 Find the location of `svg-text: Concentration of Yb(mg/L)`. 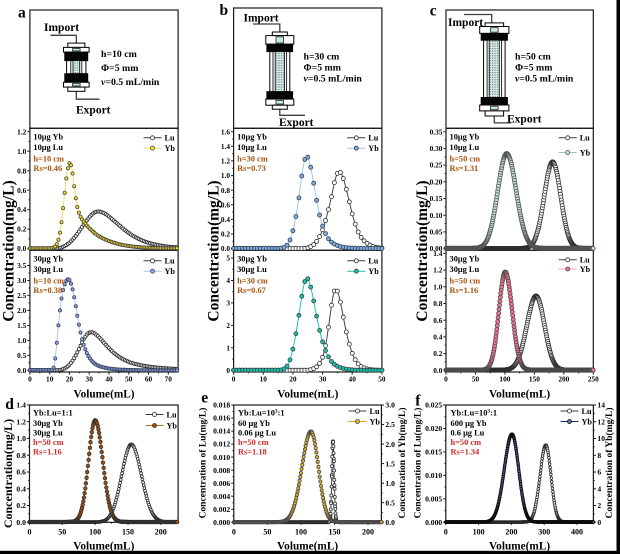

svg-text: Concentration of Yb(mg/L) is located at coordinates (402, 463).